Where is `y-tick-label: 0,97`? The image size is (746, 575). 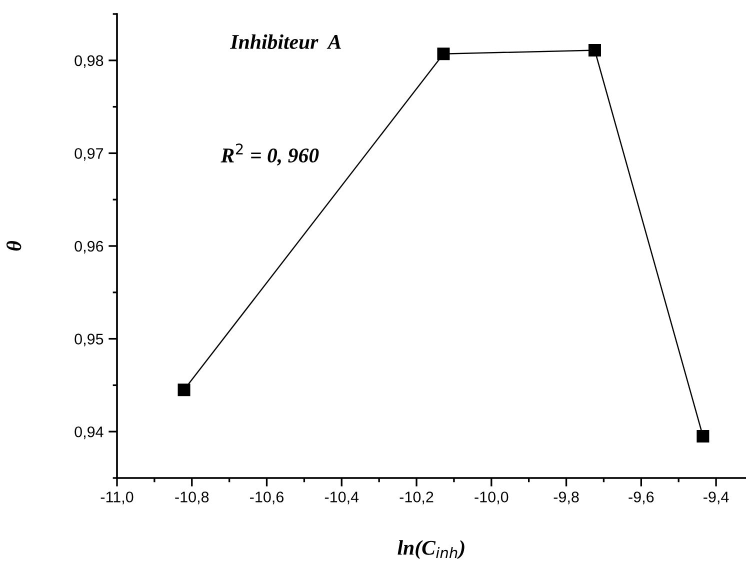 y-tick-label: 0,97 is located at coordinates (89, 154).